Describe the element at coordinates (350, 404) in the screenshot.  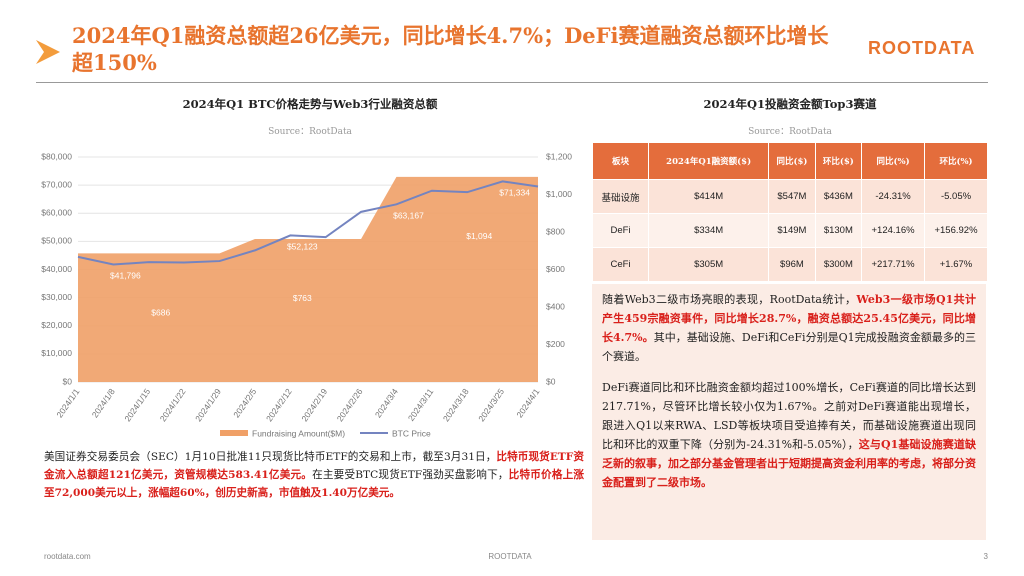
I see `x-tick-label: 2024/2/26` at that location.